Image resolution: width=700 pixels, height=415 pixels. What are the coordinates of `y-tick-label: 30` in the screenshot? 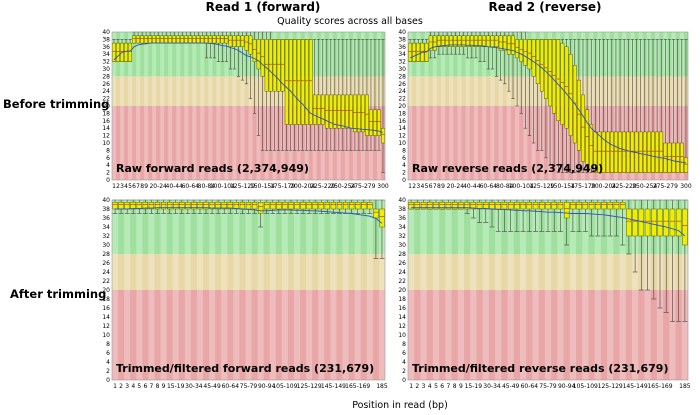 It's located at (106, 245).